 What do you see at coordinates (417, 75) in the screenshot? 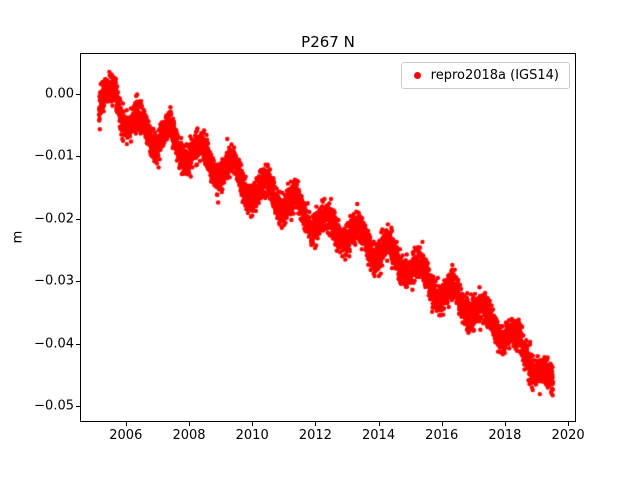
I see `legend-marker-dot-icon` at bounding box center [417, 75].